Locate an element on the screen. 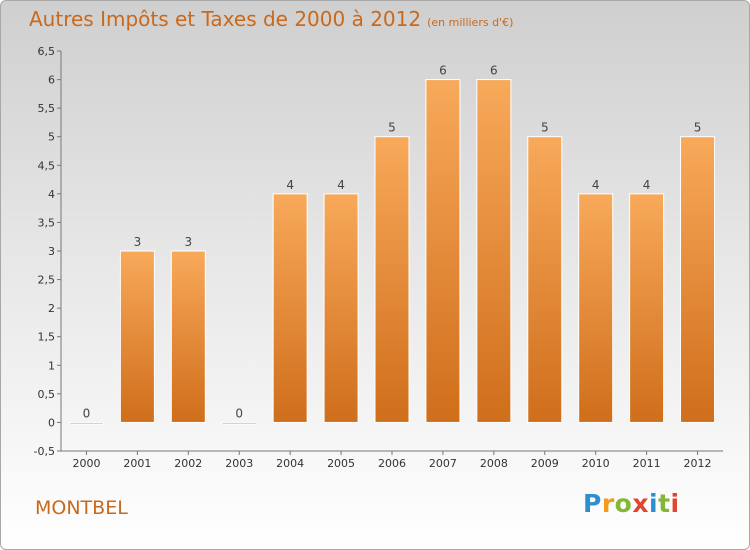 Image resolution: width=750 pixels, height=550 pixels. y-tick-label: -0,5 is located at coordinates (44, 451).